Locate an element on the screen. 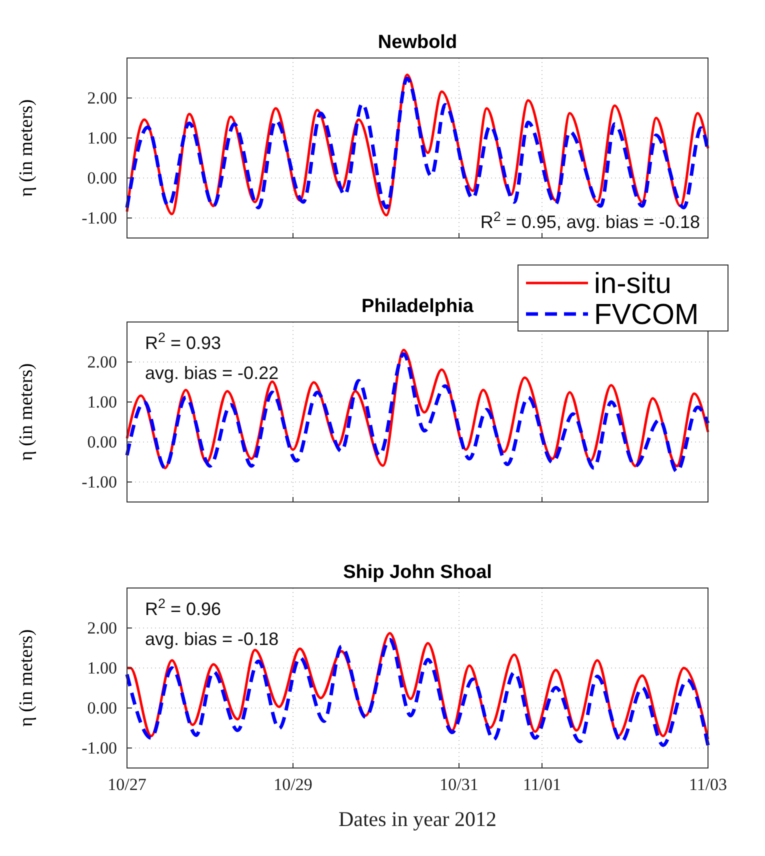  x-tick-label: 11/03 is located at coordinates (708, 784).